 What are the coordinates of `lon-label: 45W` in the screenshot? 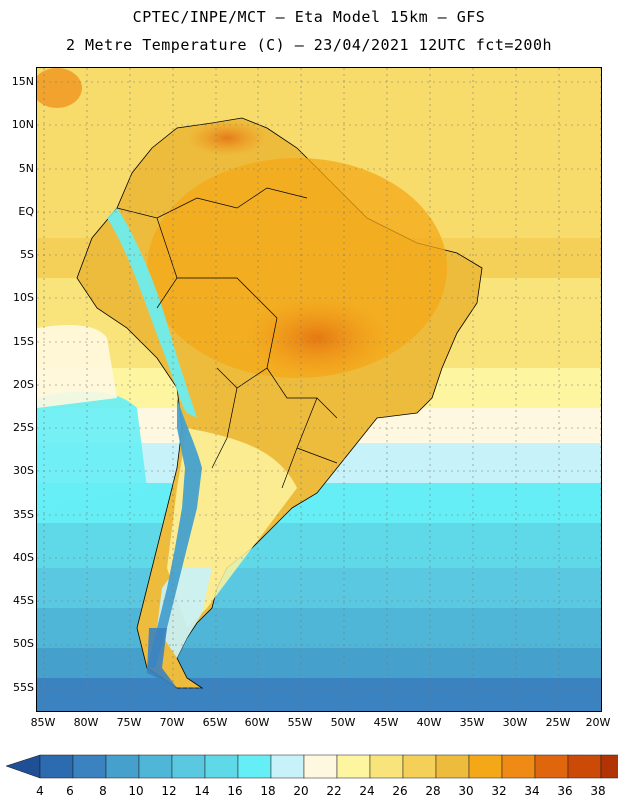 It's located at (386, 722).